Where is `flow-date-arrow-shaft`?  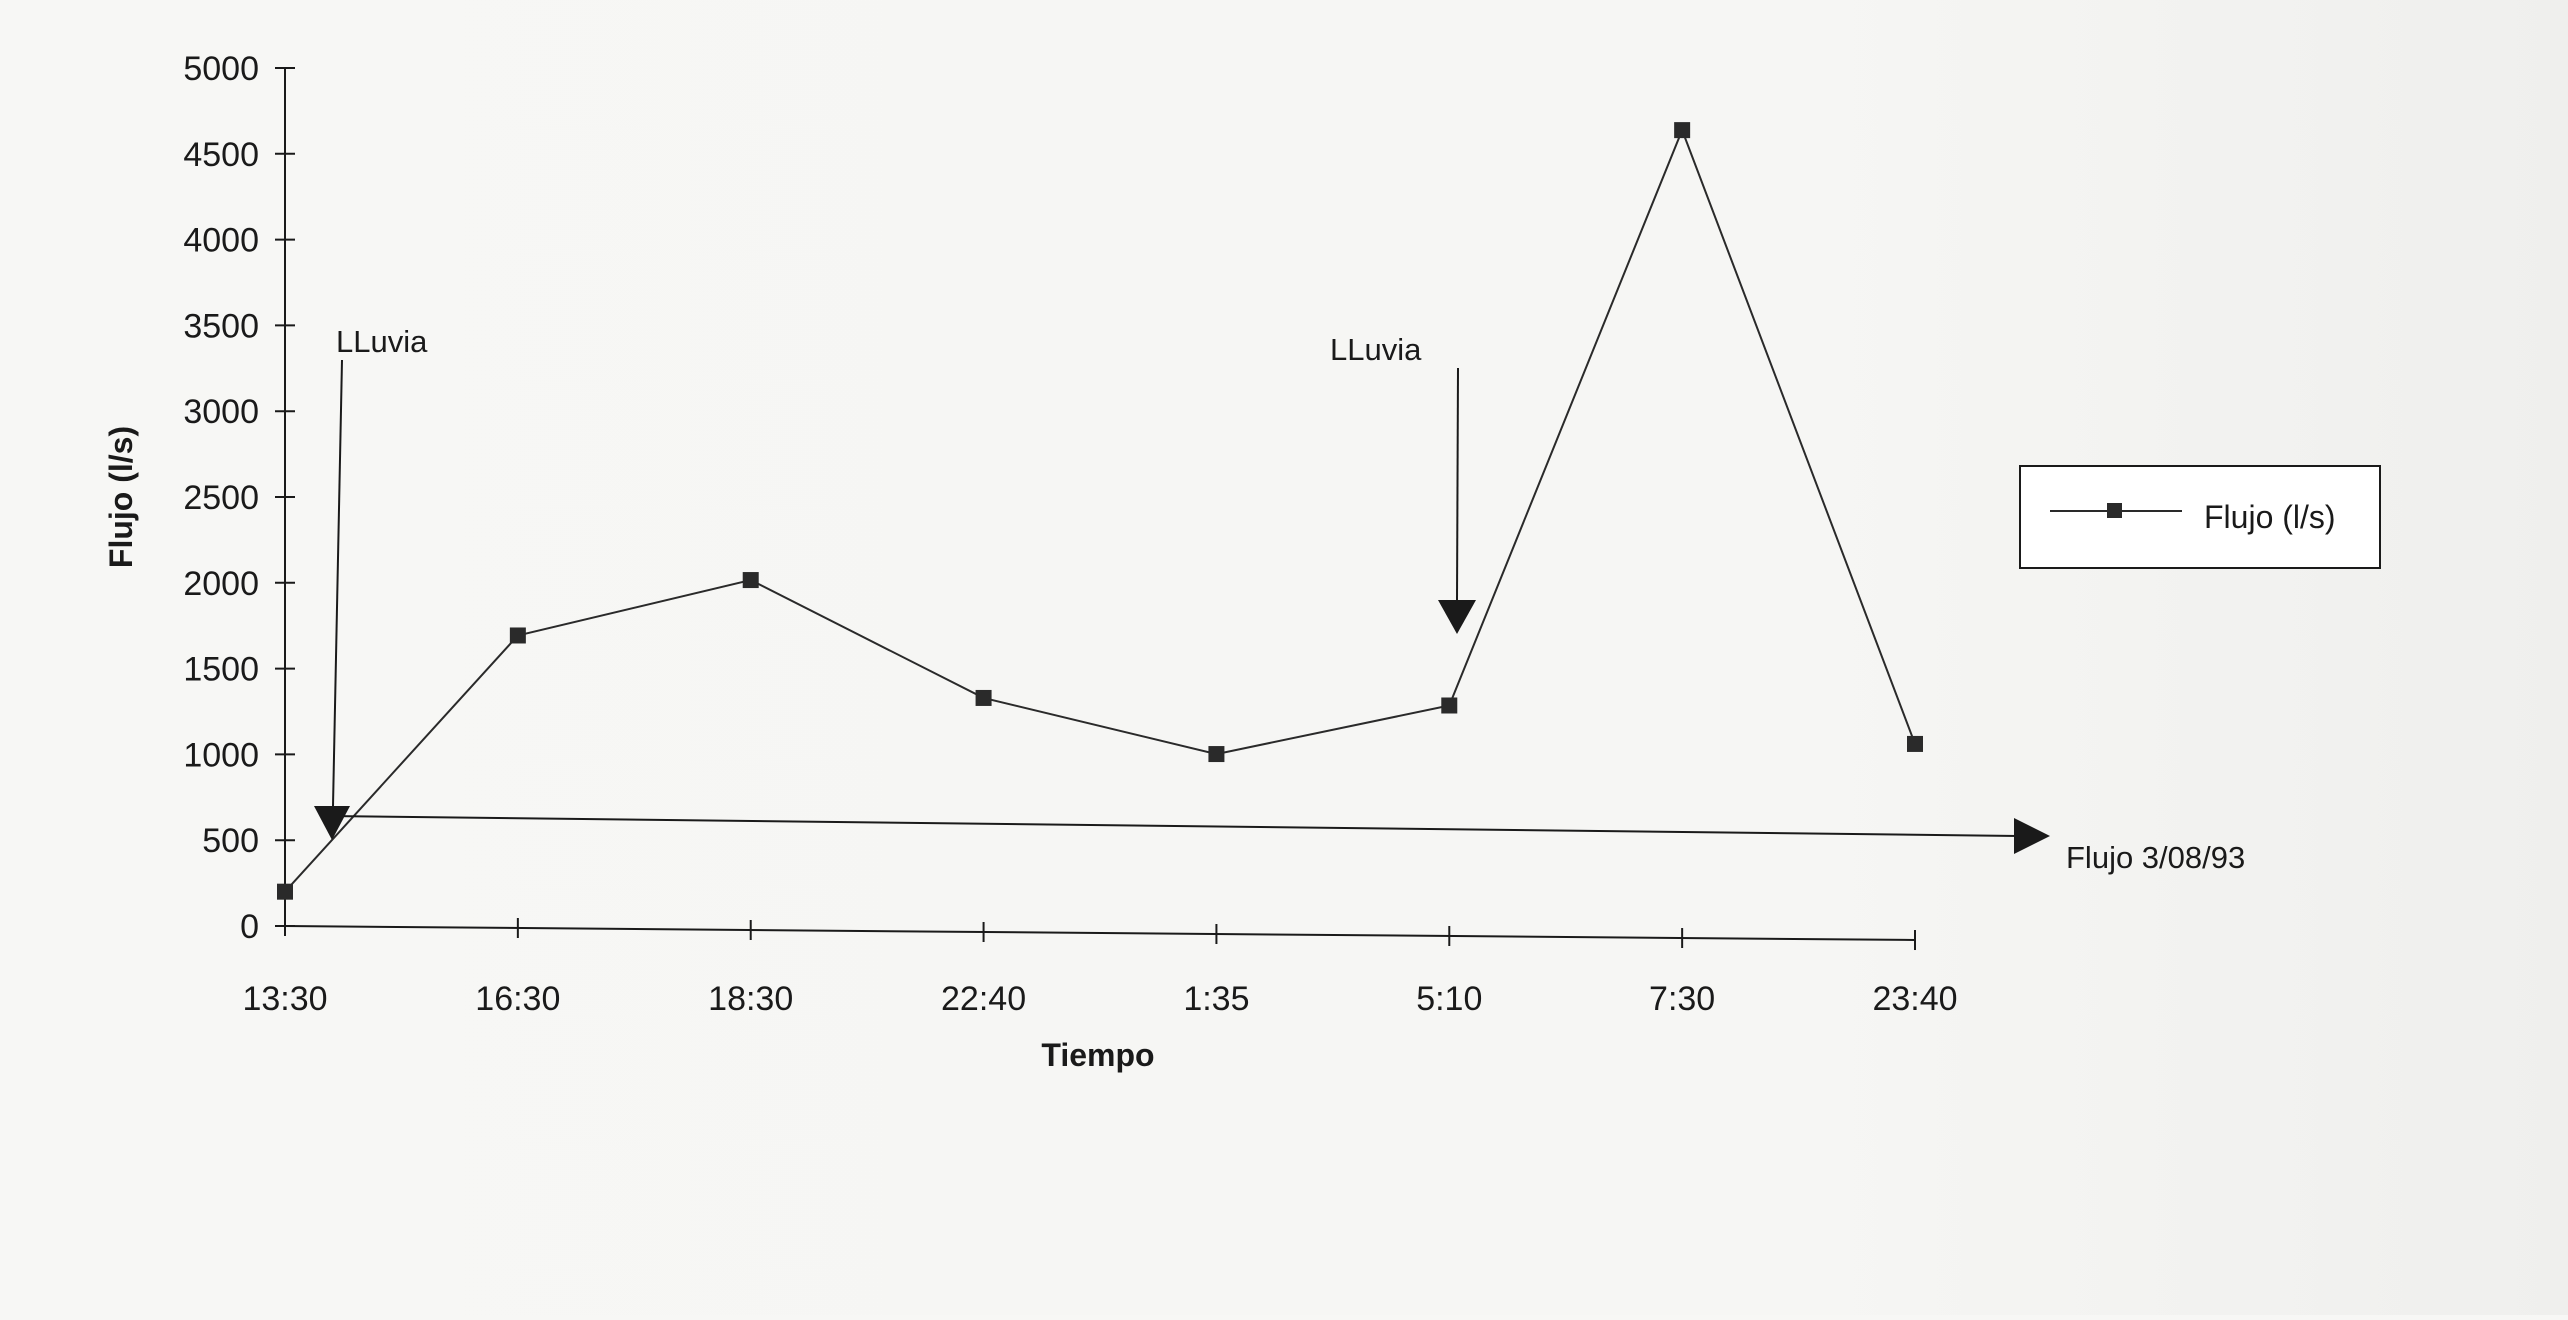
flow-date-arrow-shaft is located at coordinates (1173, 826).